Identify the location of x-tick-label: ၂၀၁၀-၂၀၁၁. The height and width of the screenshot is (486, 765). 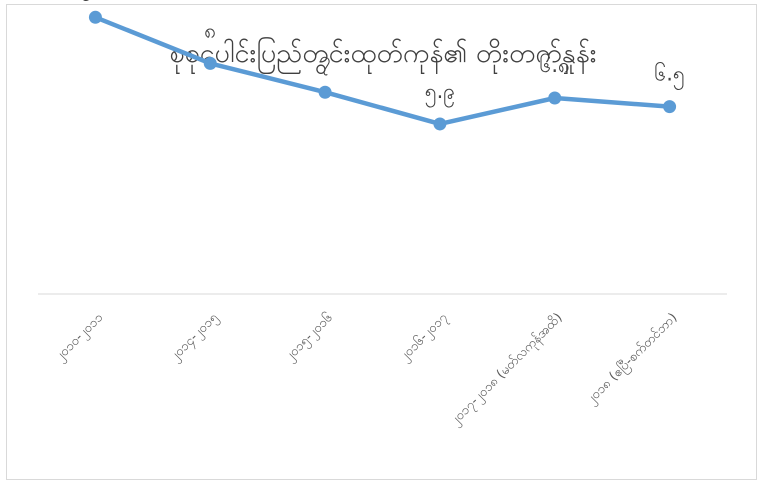
(79, 337).